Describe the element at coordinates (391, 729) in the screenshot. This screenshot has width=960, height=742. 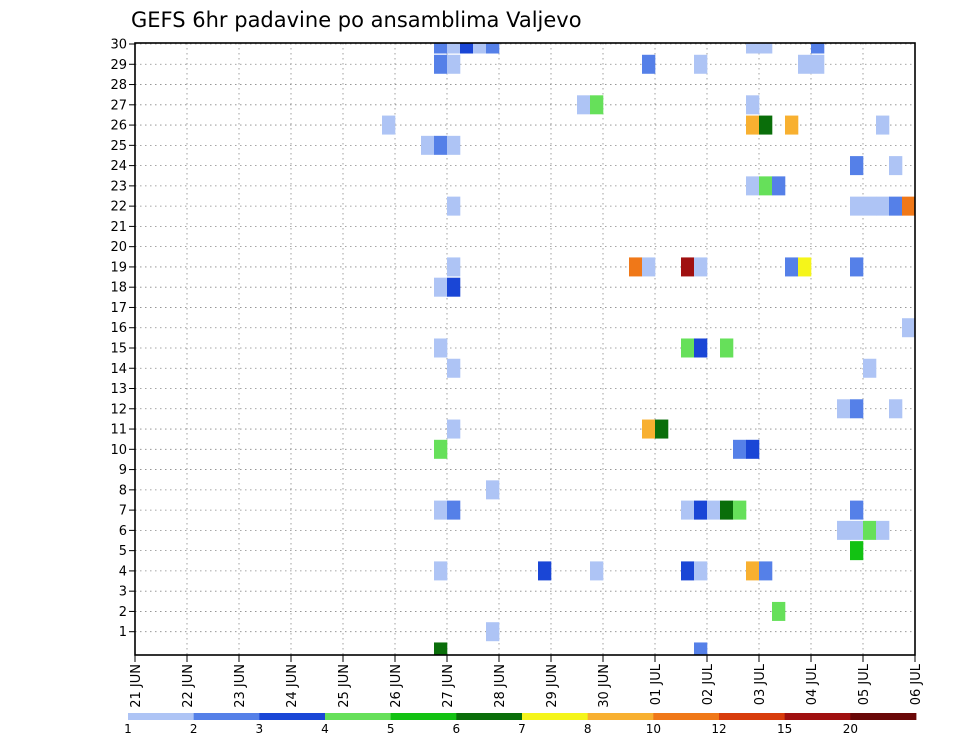
I see `colorbar-label: 5` at that location.